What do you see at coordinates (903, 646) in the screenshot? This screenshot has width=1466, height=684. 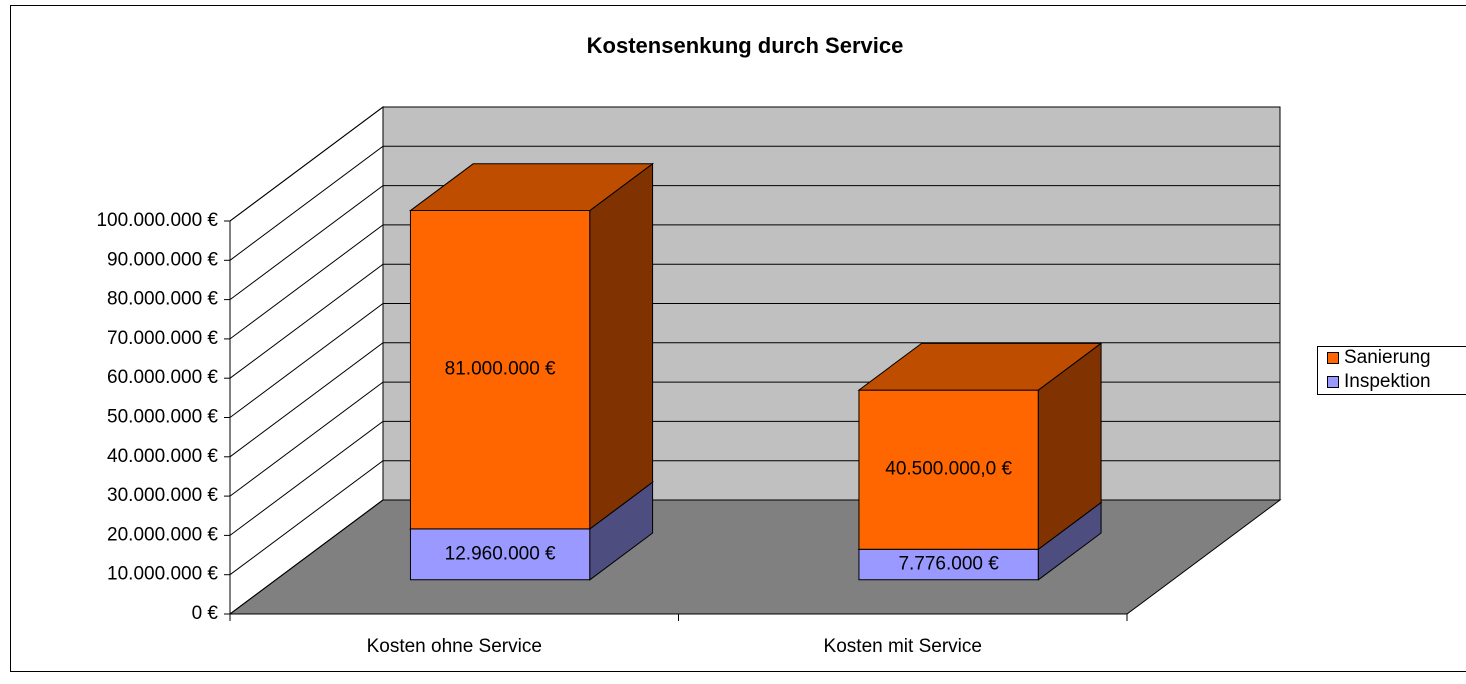 I see `x-tick-label: Kosten mit Service` at bounding box center [903, 646].